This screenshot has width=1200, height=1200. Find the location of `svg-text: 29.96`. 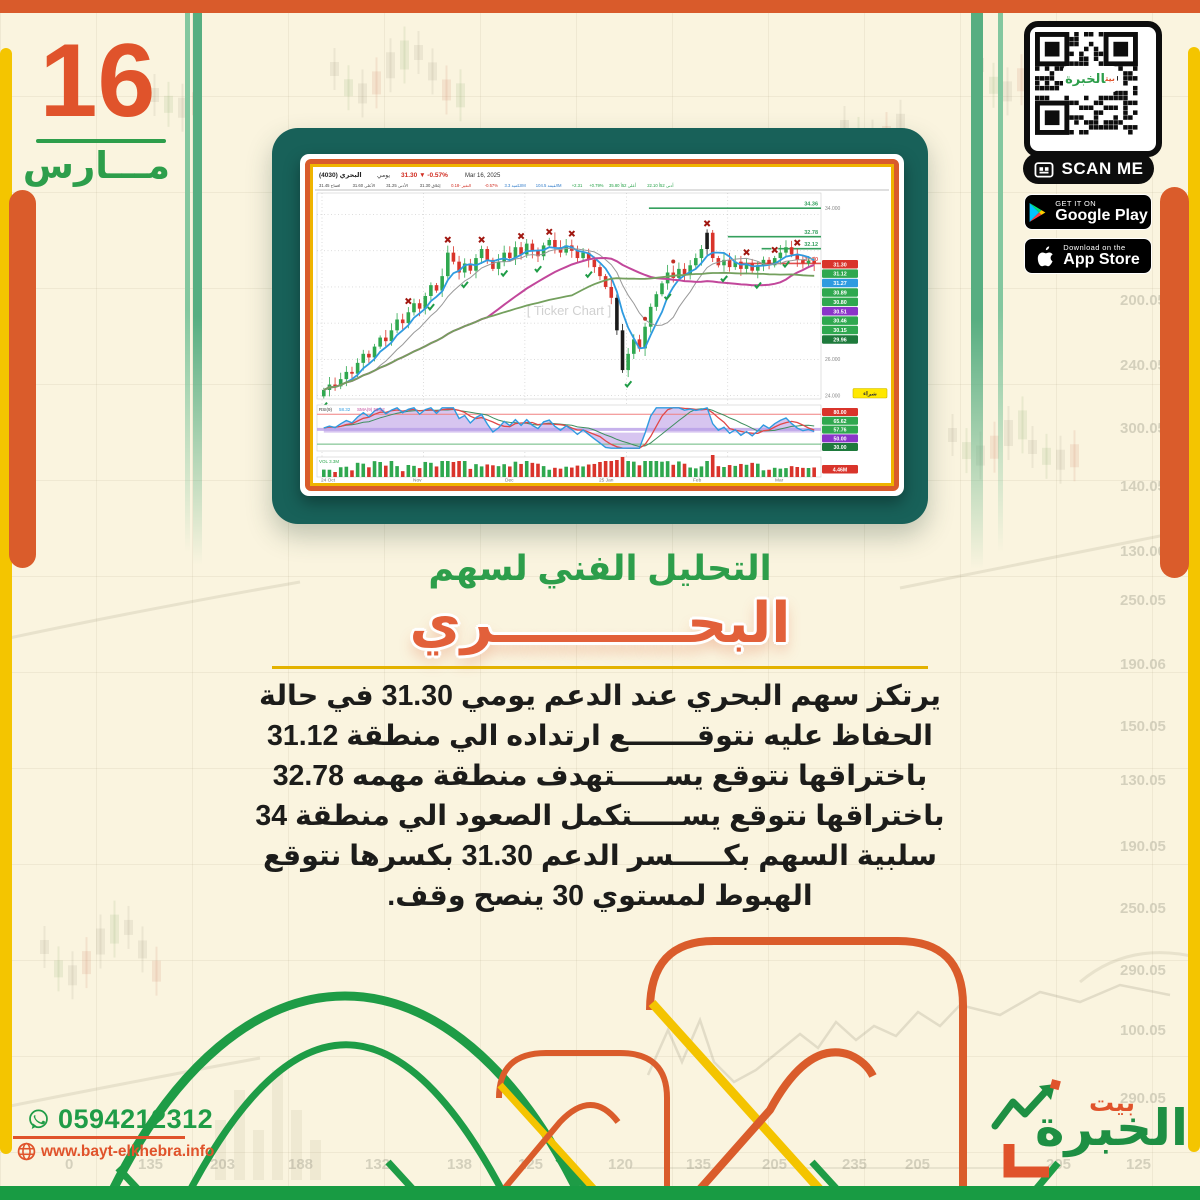

svg-text: 29.96 is located at coordinates (840, 341).